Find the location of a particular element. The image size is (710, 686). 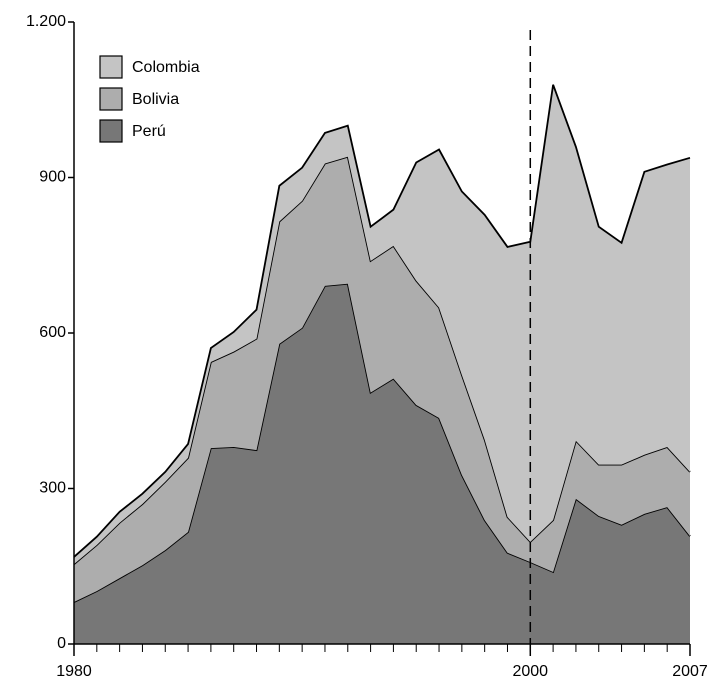

legend-label: Colombia is located at coordinates (166, 67).